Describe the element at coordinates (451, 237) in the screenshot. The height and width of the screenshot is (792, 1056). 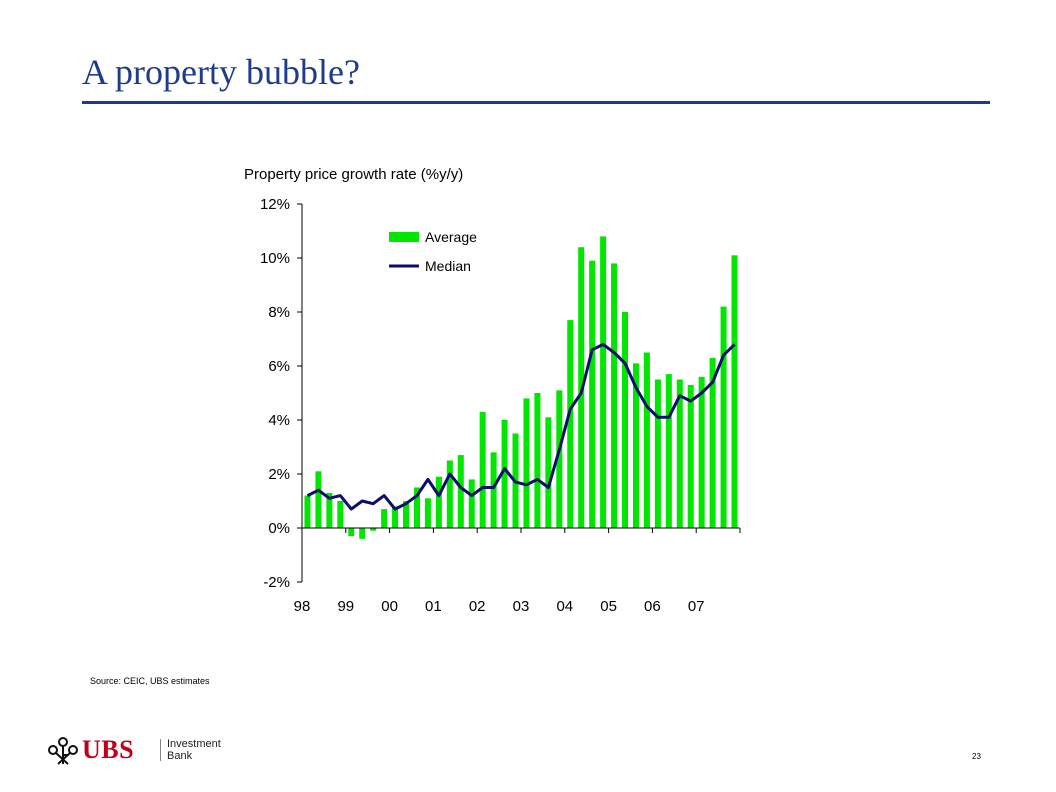
I see `legend-label-average: Average` at that location.